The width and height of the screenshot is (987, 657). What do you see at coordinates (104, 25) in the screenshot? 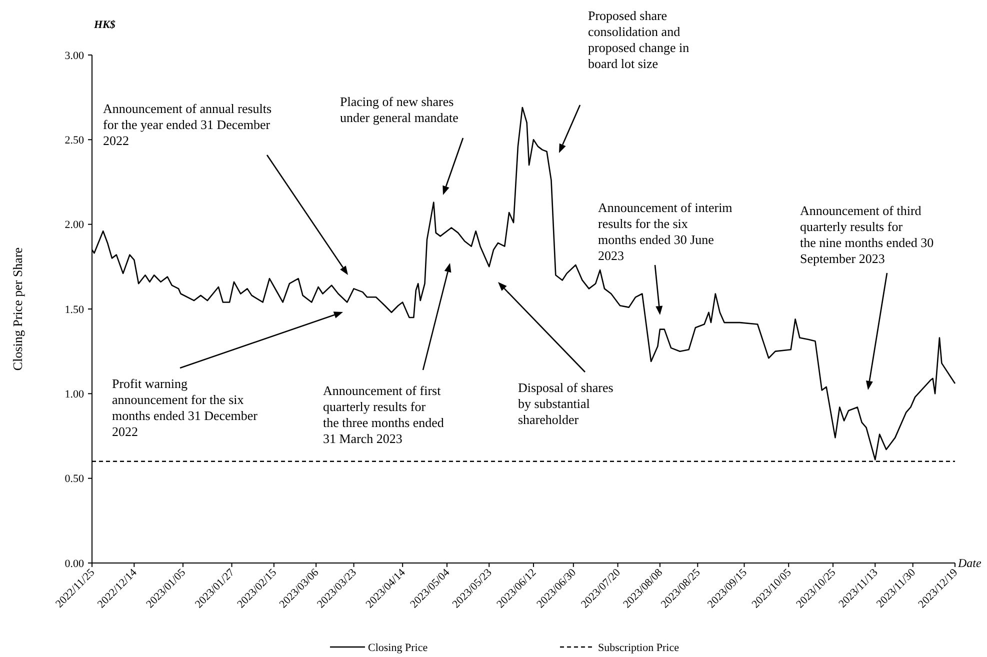
I see `text: HK$` at bounding box center [104, 25].